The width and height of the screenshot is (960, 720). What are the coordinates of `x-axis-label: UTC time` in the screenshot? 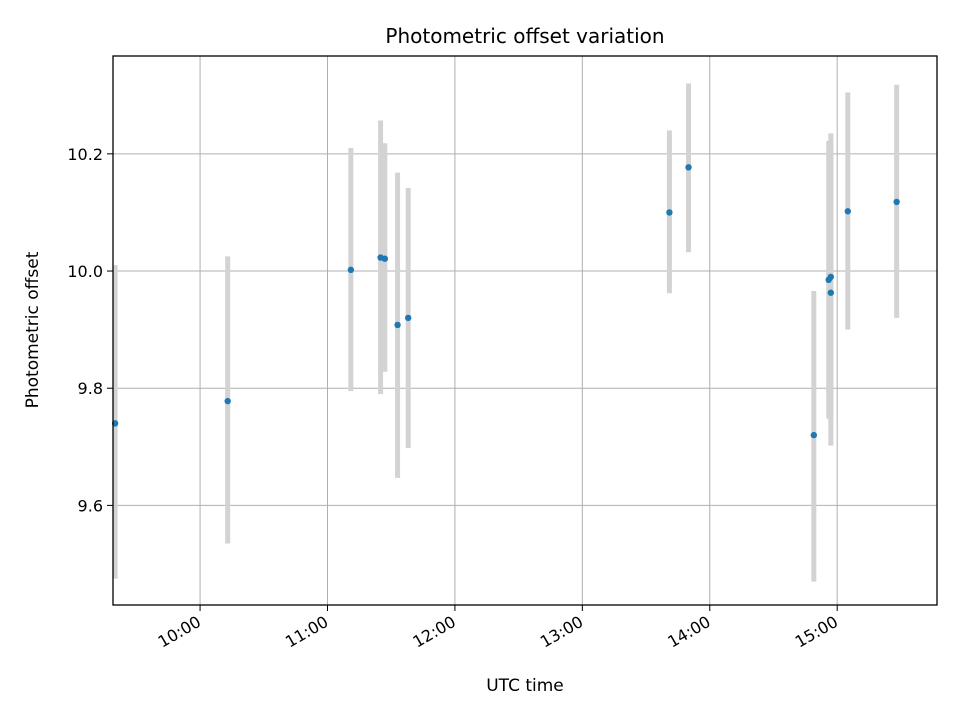 It's located at (525, 686).